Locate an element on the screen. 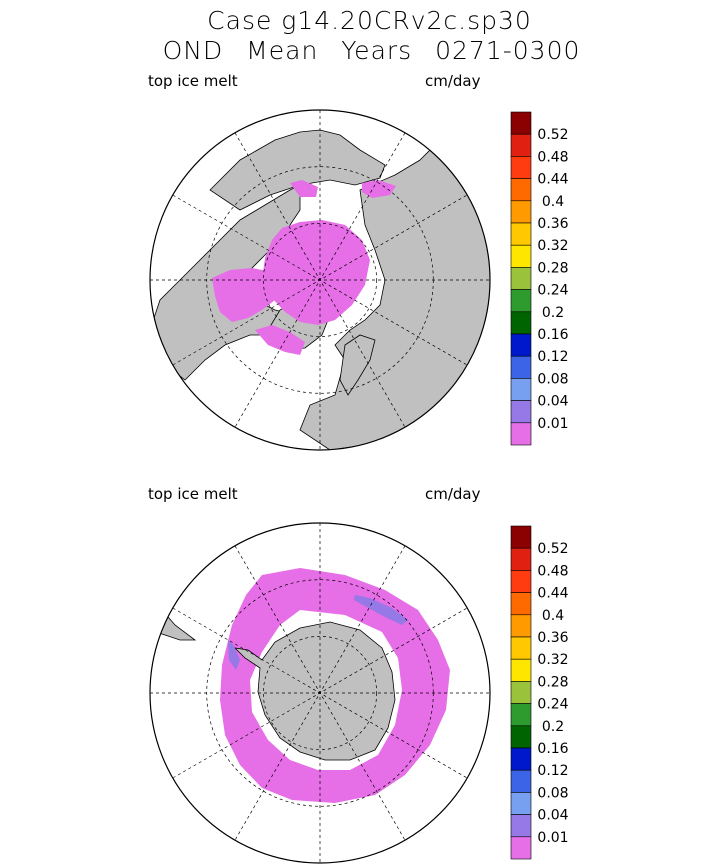 The height and width of the screenshot is (864, 723). south-colorbar-tick-label: 0.24 is located at coordinates (552, 705).